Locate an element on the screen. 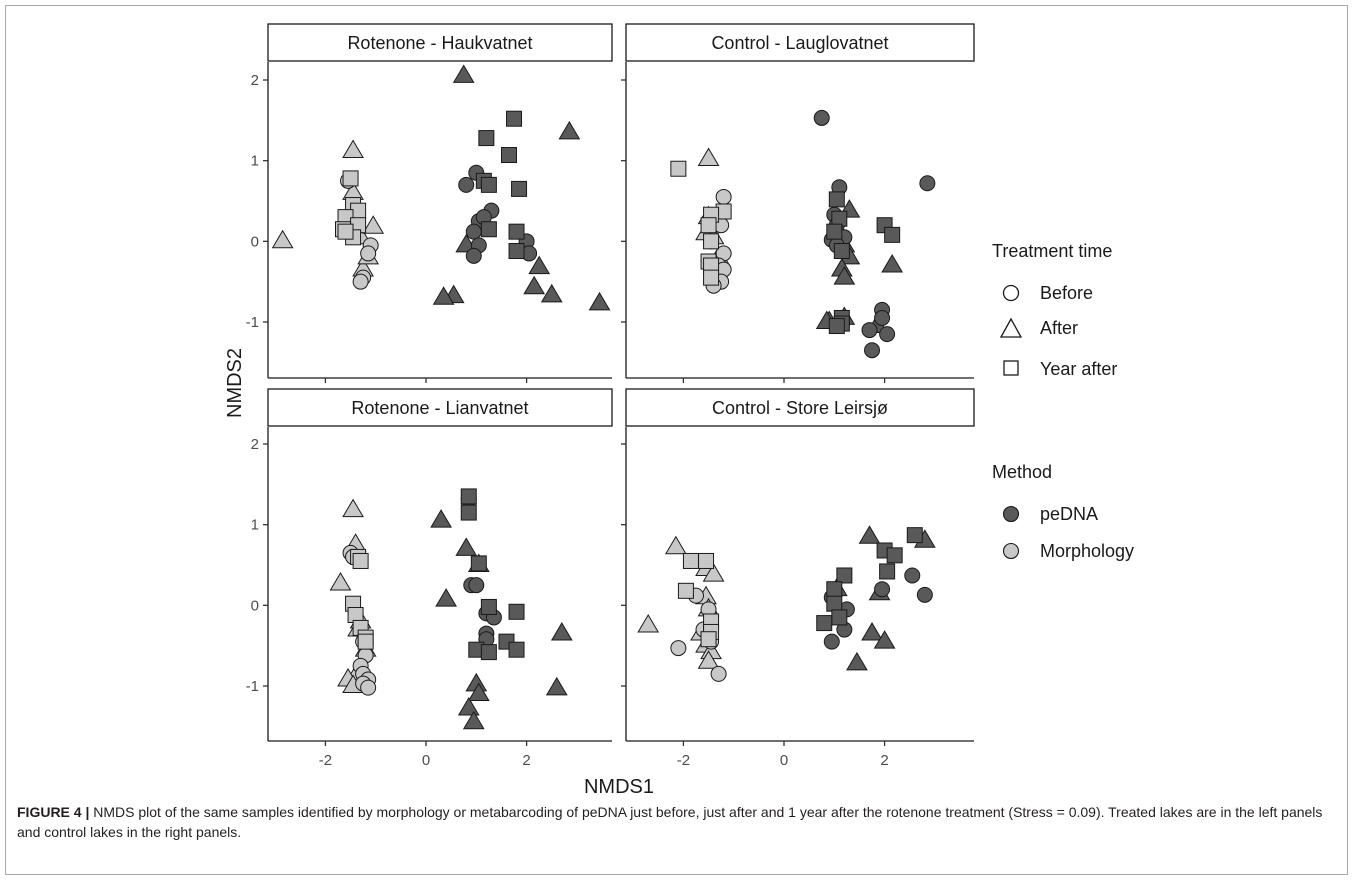  panel-rotenone-haukvatnet is located at coordinates (439, 220).